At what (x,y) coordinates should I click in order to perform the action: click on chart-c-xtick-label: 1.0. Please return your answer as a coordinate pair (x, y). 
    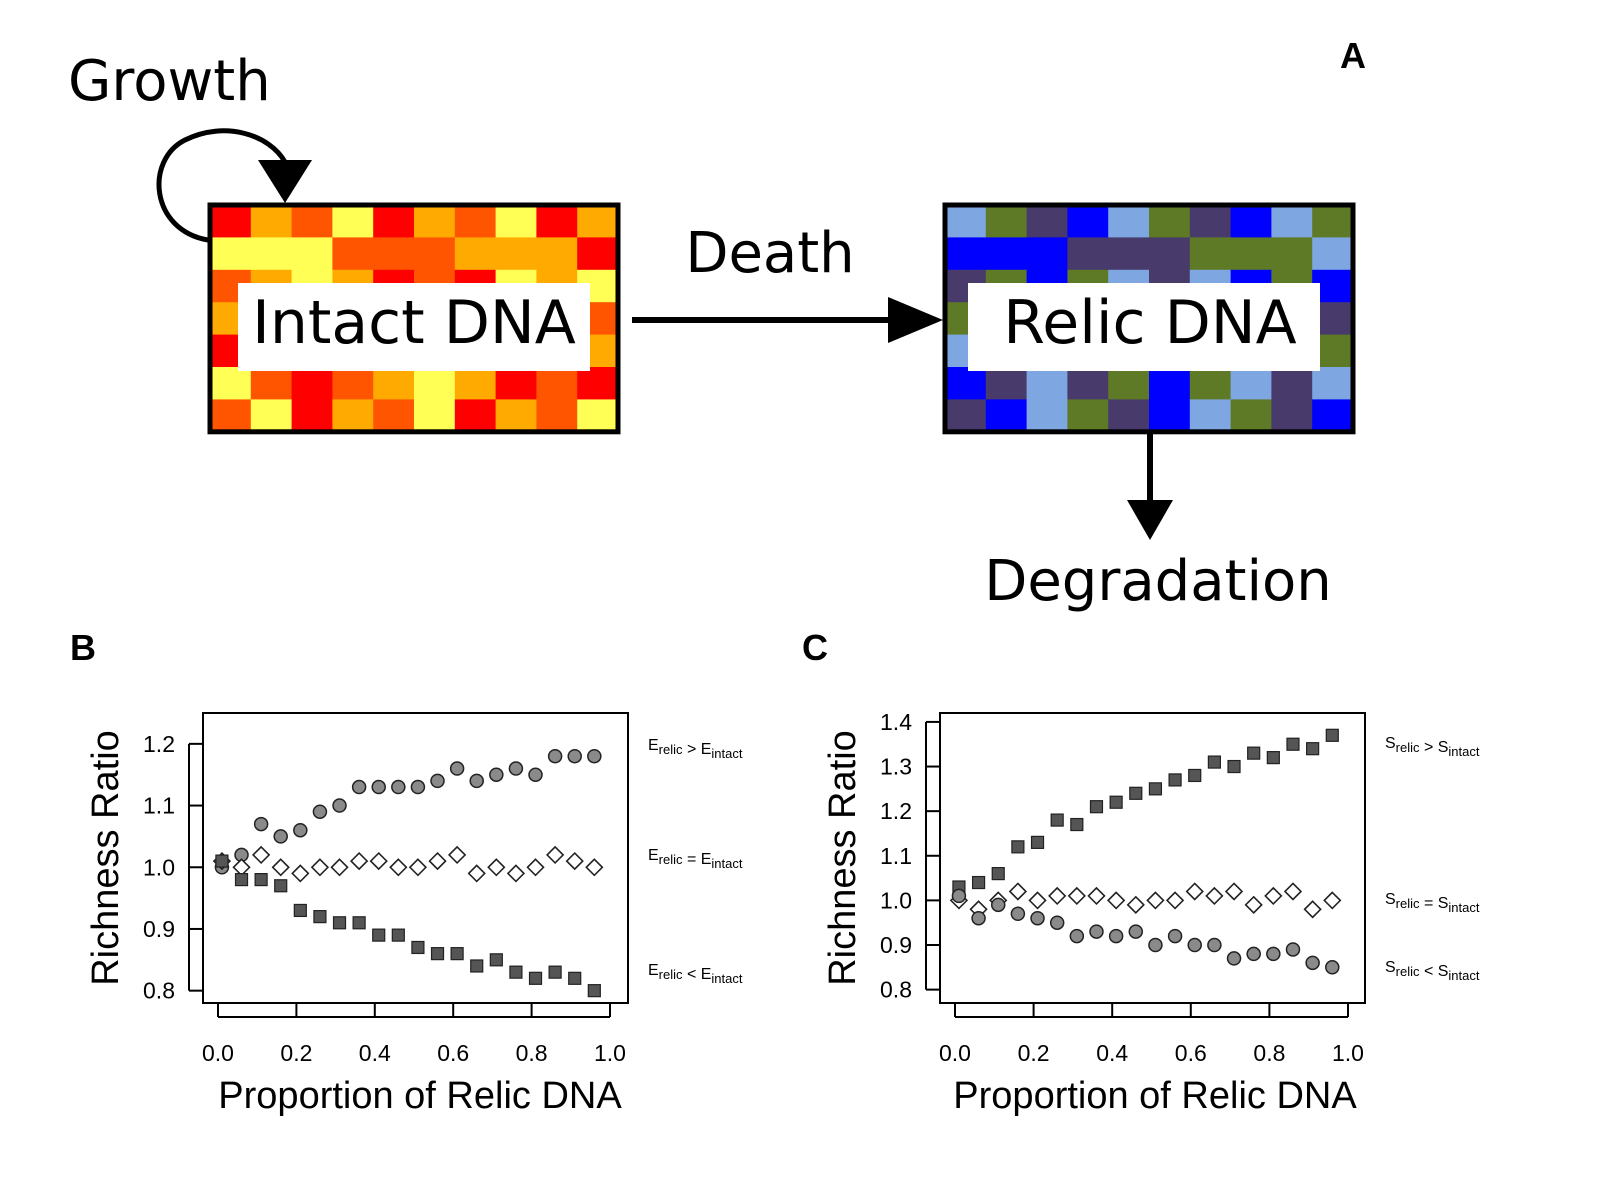
    Looking at the image, I should click on (1348, 1053).